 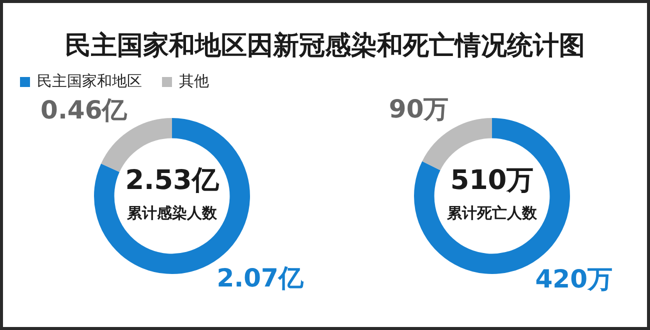 I want to click on legend-label: 民主国家和地区, so click(x=89, y=81).